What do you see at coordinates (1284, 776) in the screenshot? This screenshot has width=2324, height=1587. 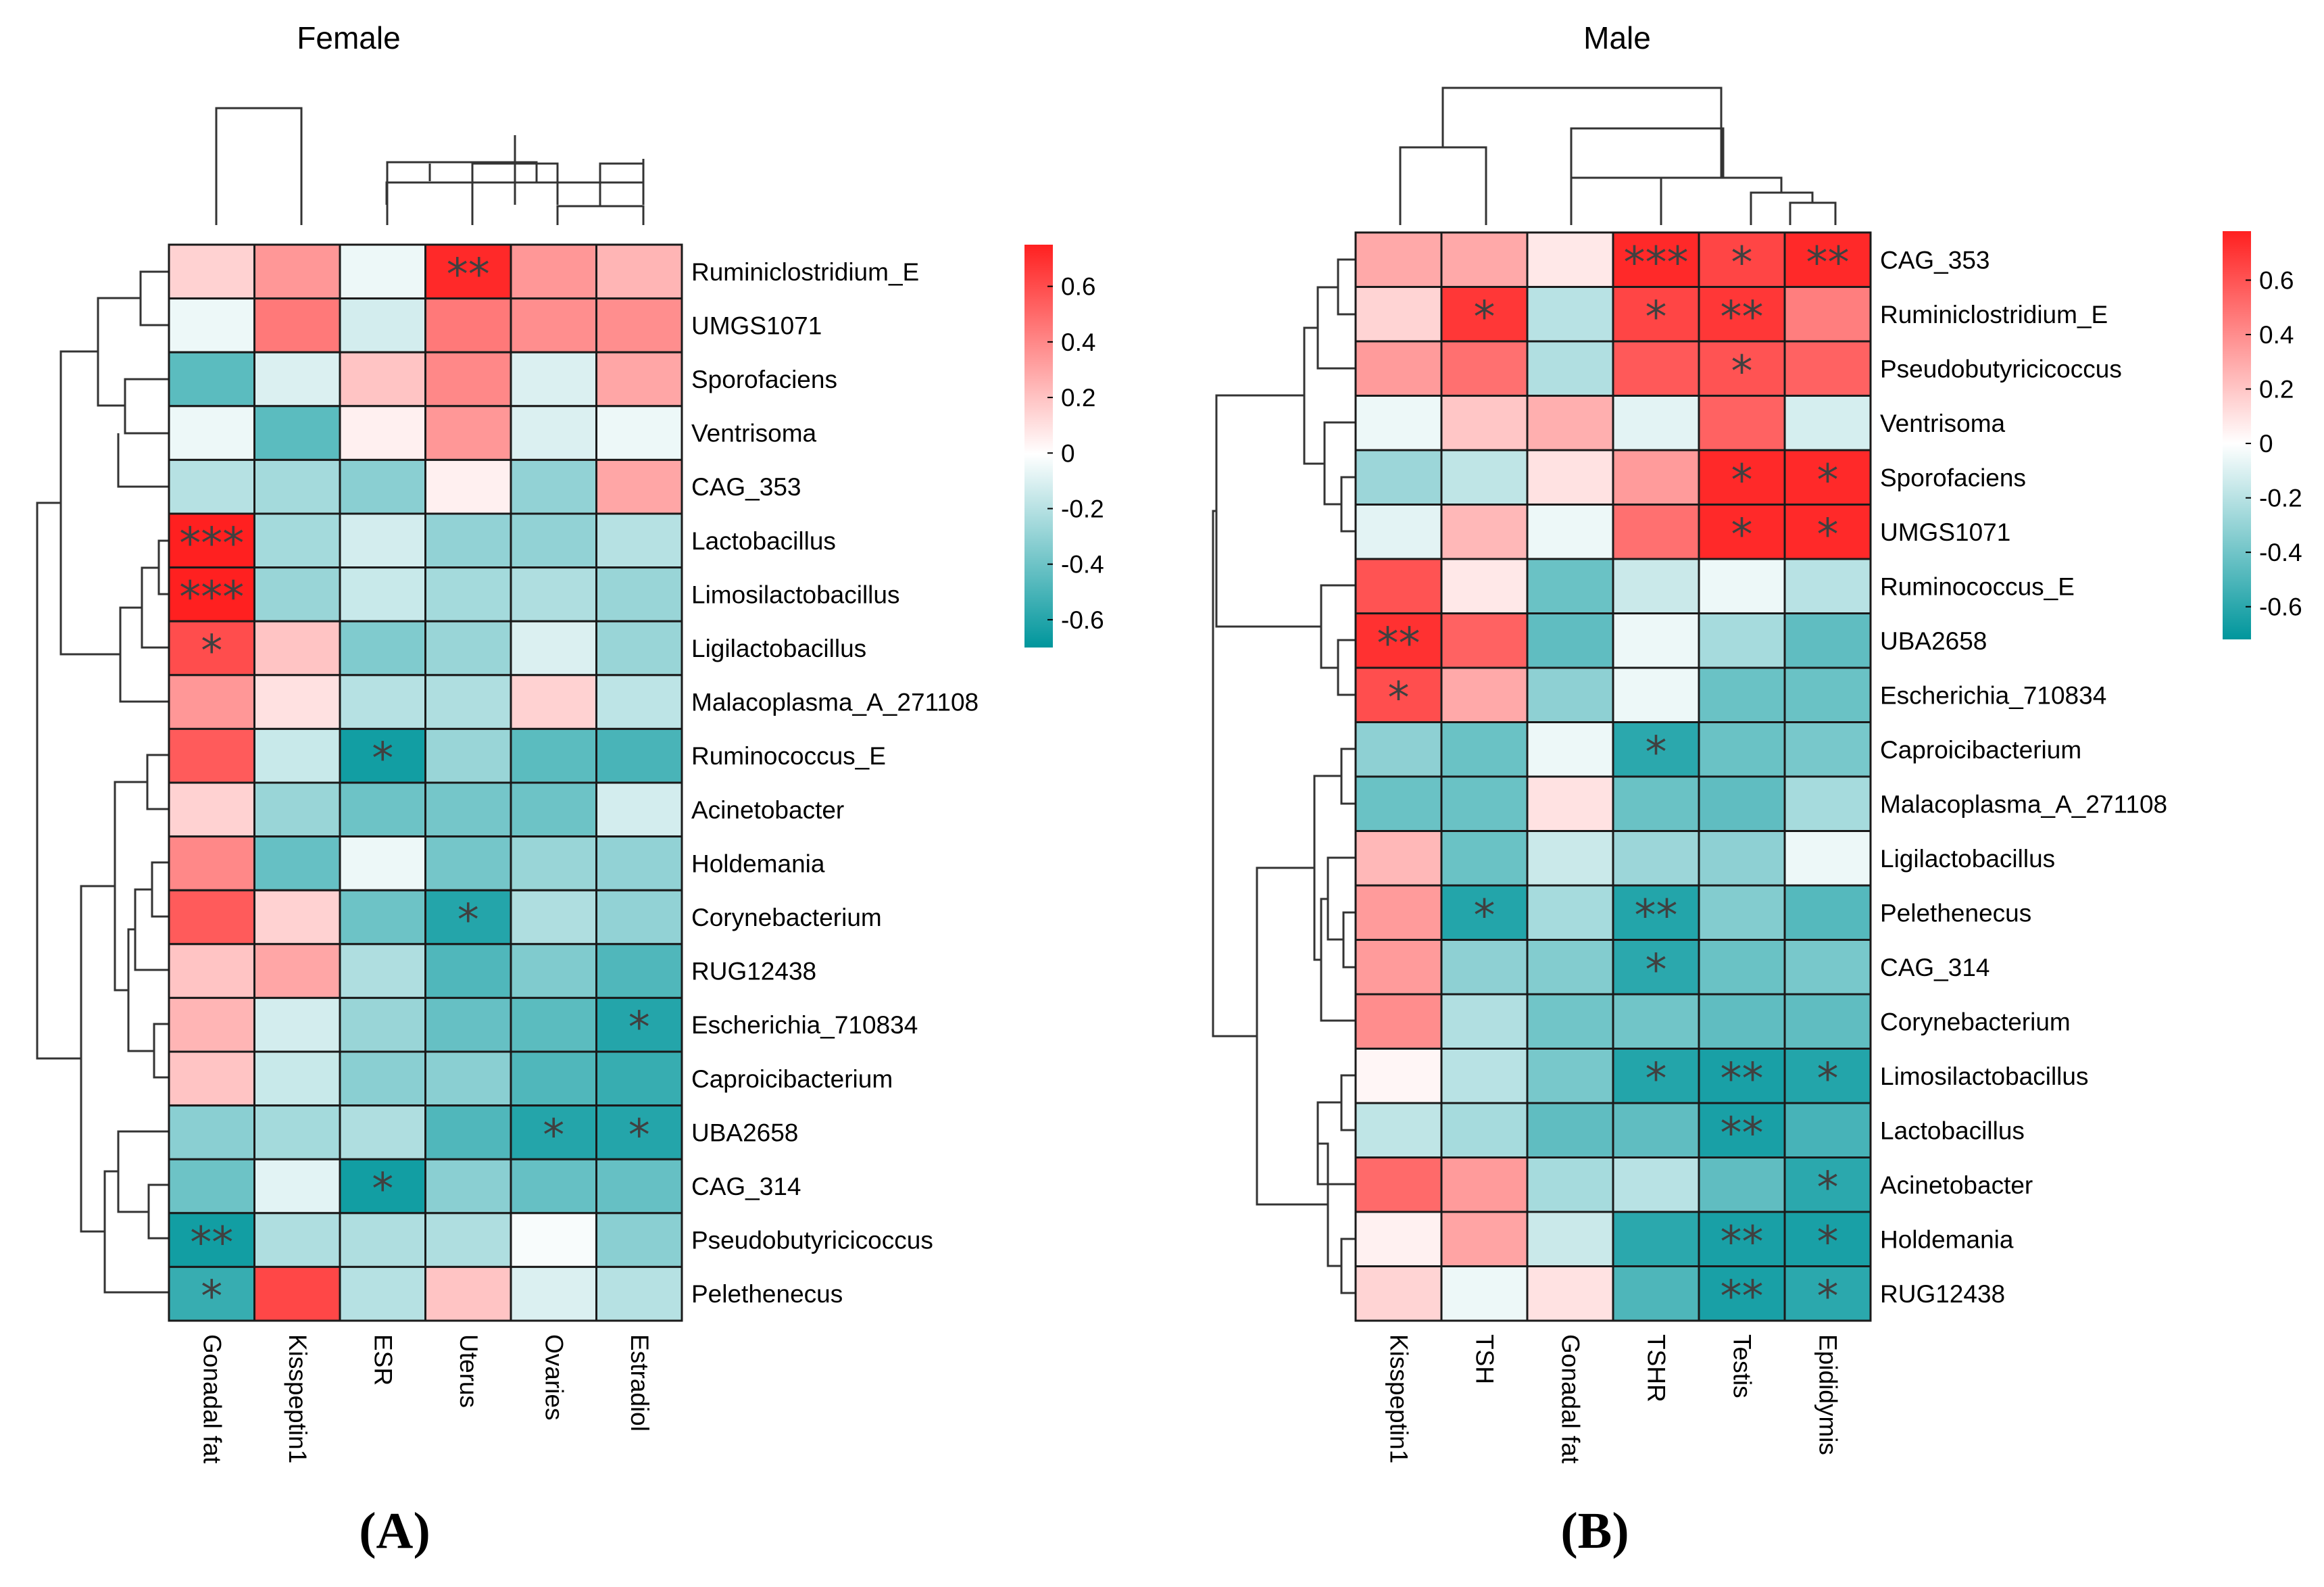 I see `row-dendrogram-b` at bounding box center [1284, 776].